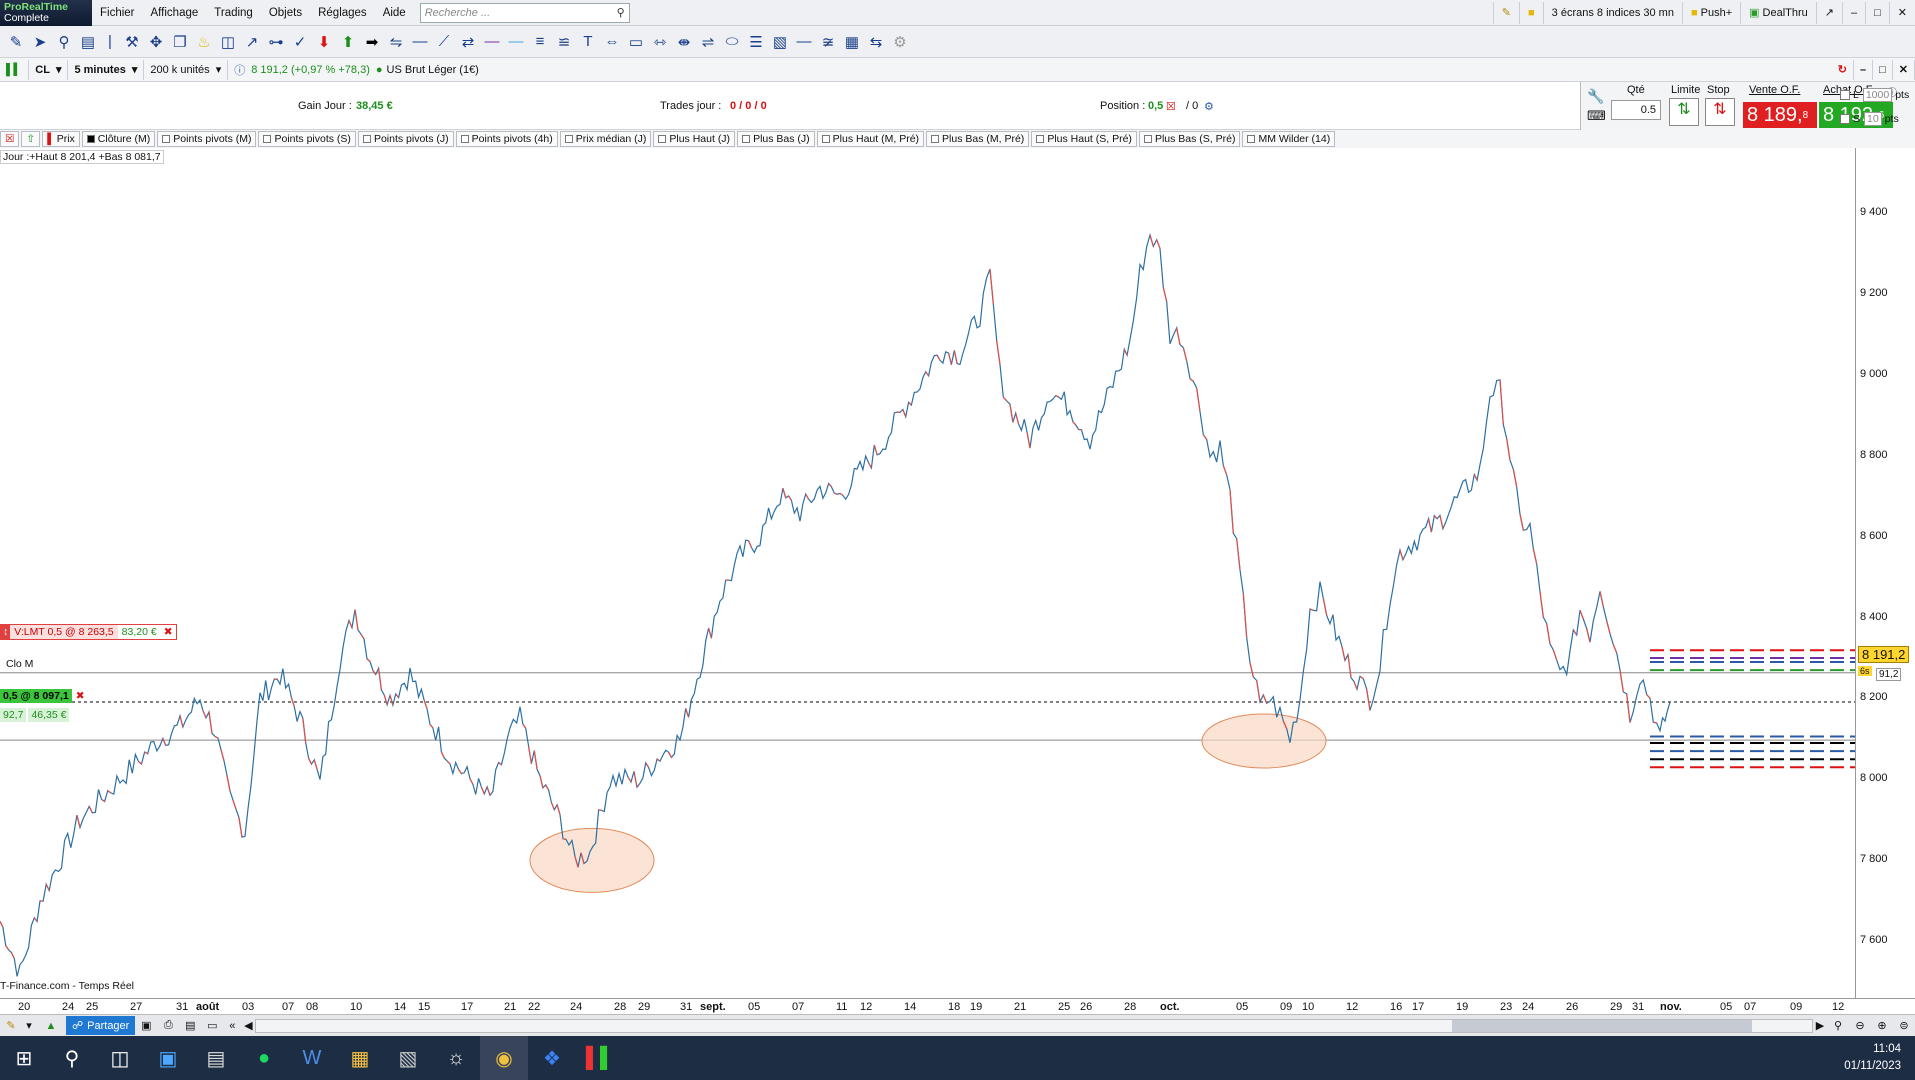  Describe the element at coordinates (1883, 69) in the screenshot. I see `chart-maximize-icon: □` at that location.